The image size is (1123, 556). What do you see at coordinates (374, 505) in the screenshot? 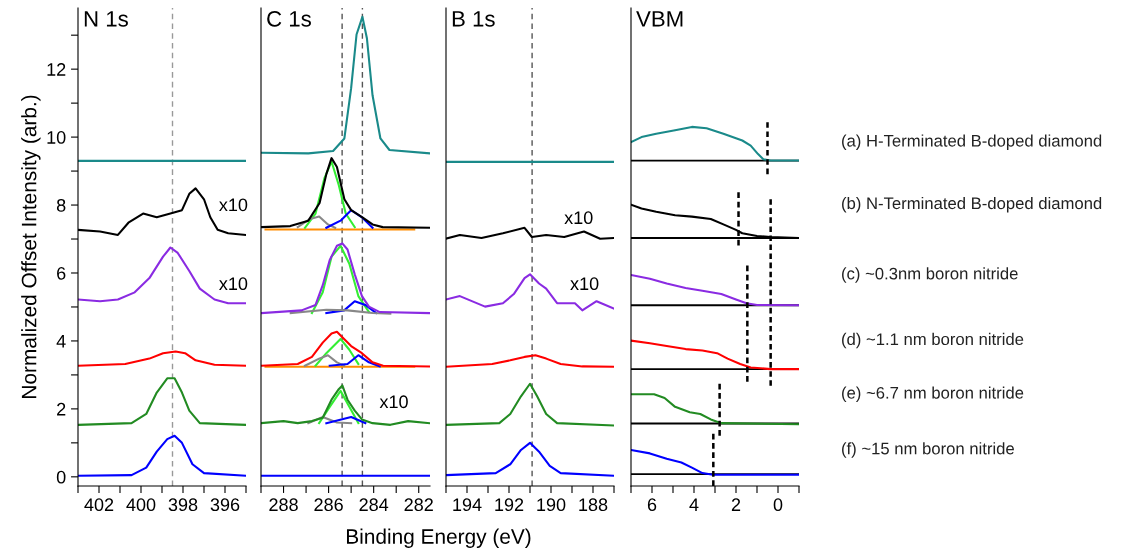
I see `x-tick-label: 284` at bounding box center [374, 505].